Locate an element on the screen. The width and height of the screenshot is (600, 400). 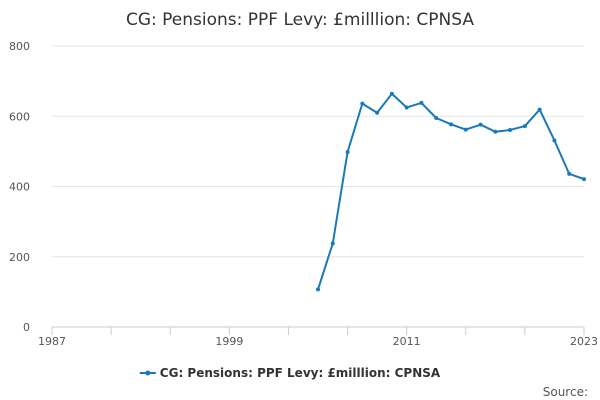
legend: CG: Pensions: PPF Levy: £milllion: CPNSA is located at coordinates (290, 373).